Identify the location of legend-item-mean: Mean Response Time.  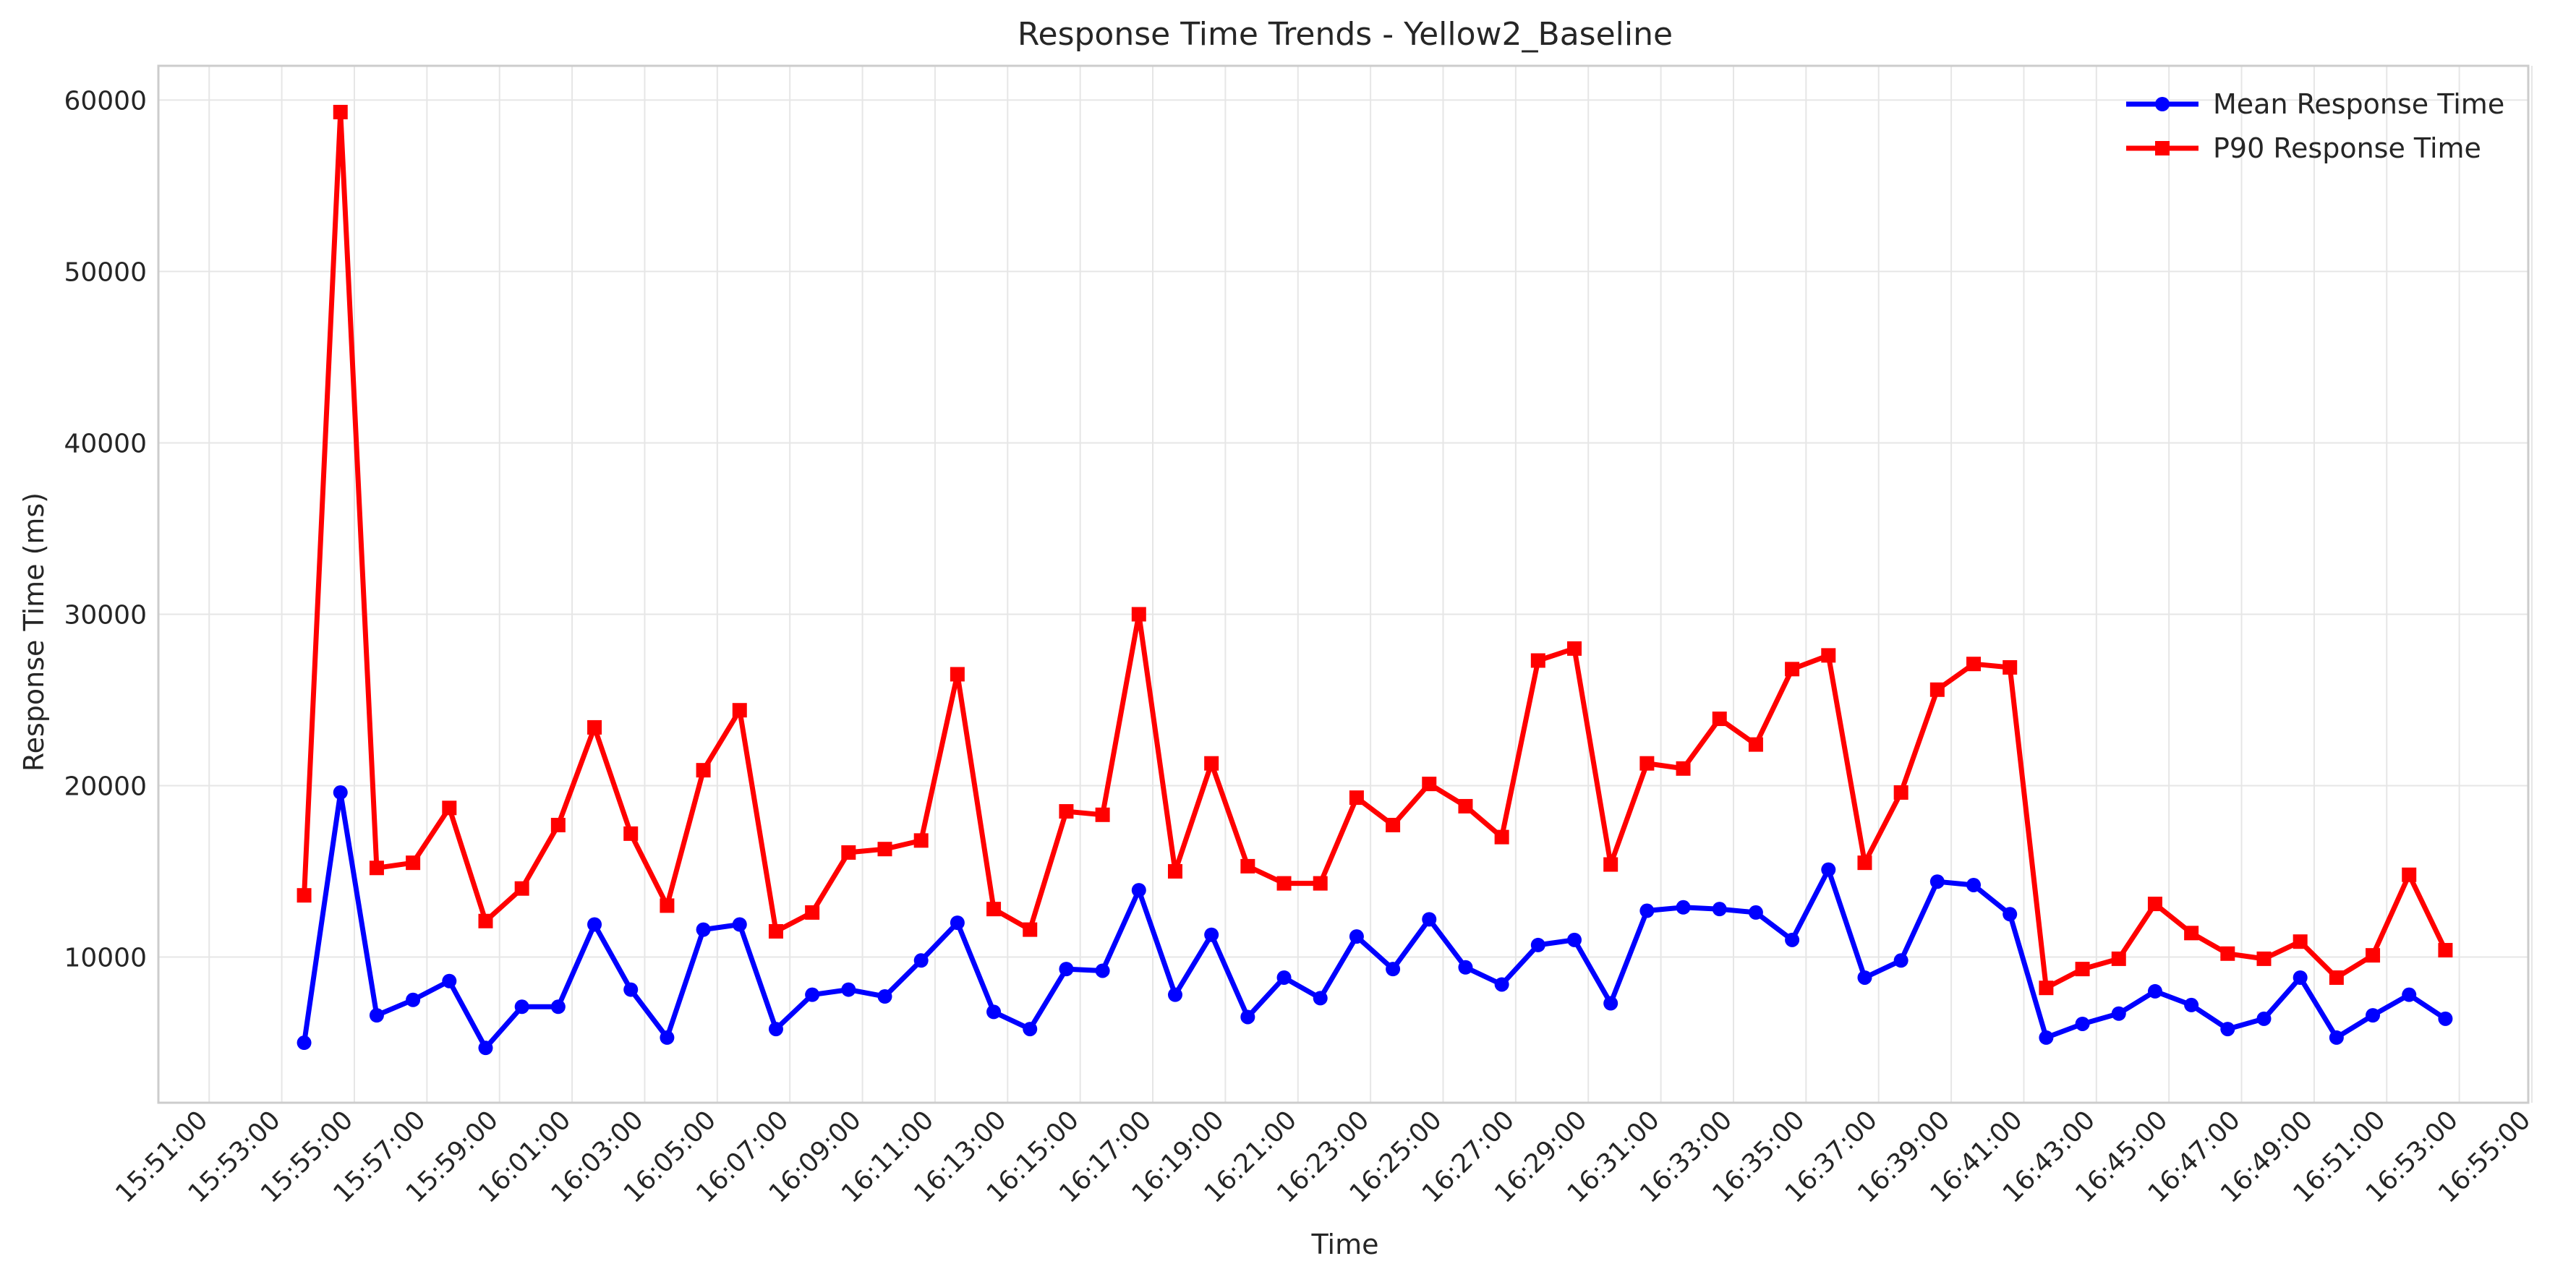
(2315, 104).